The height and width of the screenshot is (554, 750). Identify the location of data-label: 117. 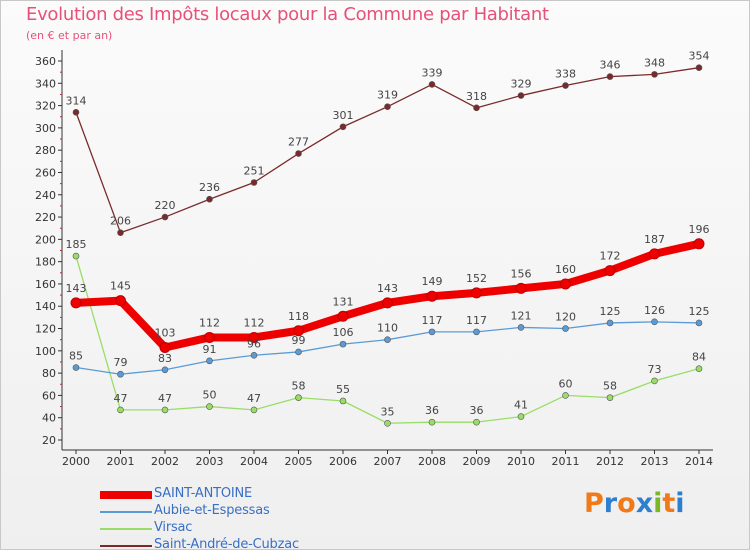
(432, 320).